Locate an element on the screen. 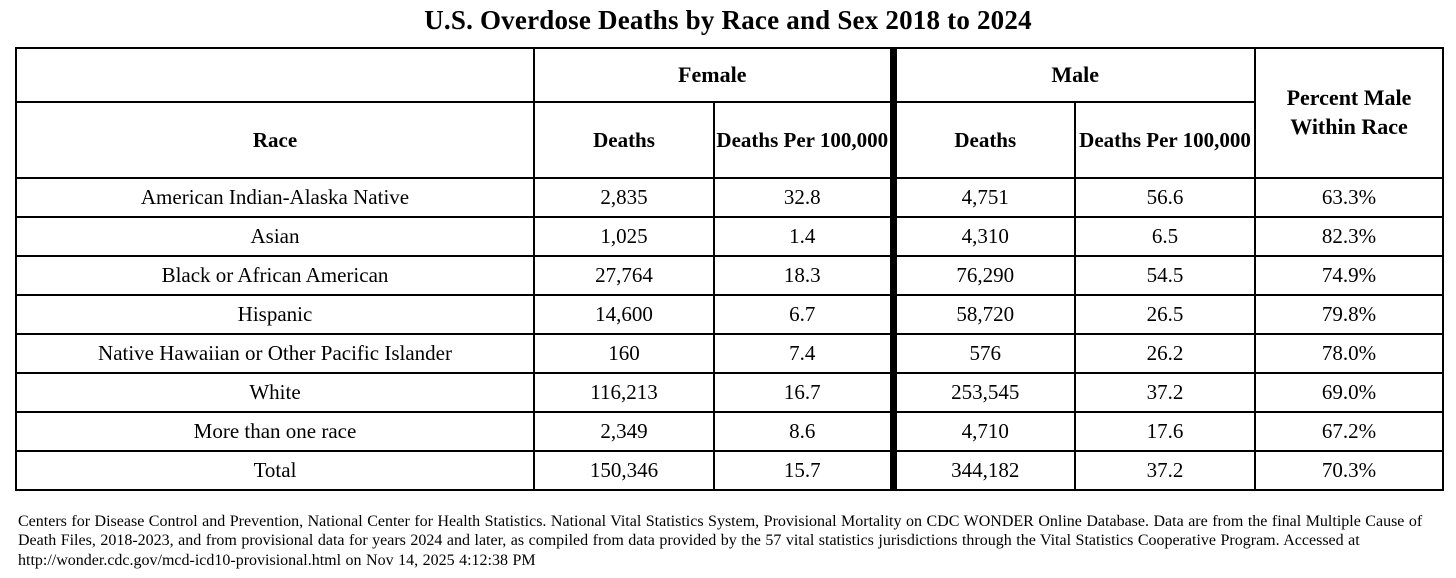 This screenshot has height=578, width=1456. male-deaths-cell: 58,720 is located at coordinates (982, 315).